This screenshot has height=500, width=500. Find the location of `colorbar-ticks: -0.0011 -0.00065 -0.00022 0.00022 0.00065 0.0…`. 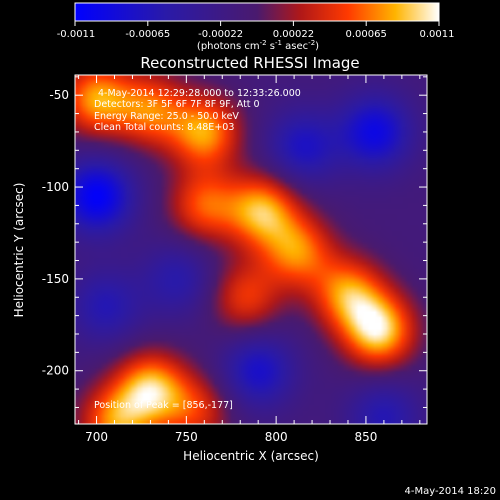

colorbar-ticks: -0.0011 -0.00065 -0.00022 0.00022 0.00065 0.0… is located at coordinates (256, 30).